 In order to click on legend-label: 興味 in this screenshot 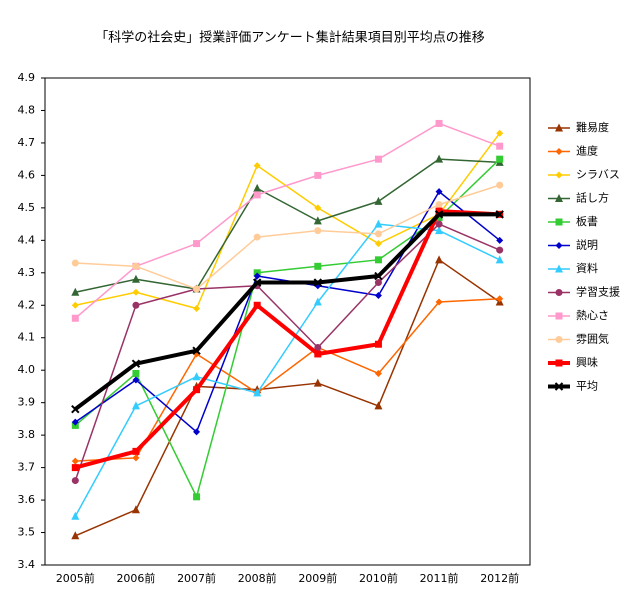, I will do `click(587, 362)`.